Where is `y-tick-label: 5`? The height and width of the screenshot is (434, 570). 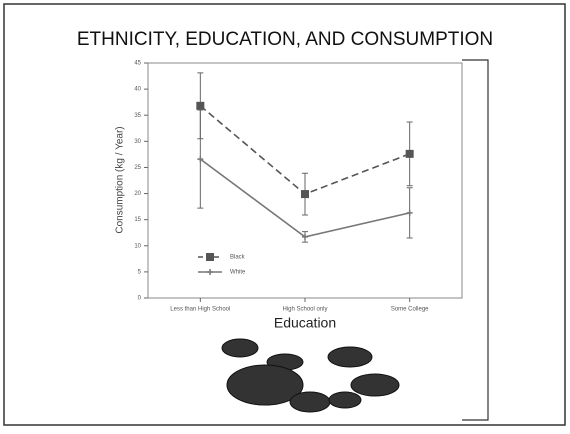 y-tick-label: 5 is located at coordinates (140, 272).